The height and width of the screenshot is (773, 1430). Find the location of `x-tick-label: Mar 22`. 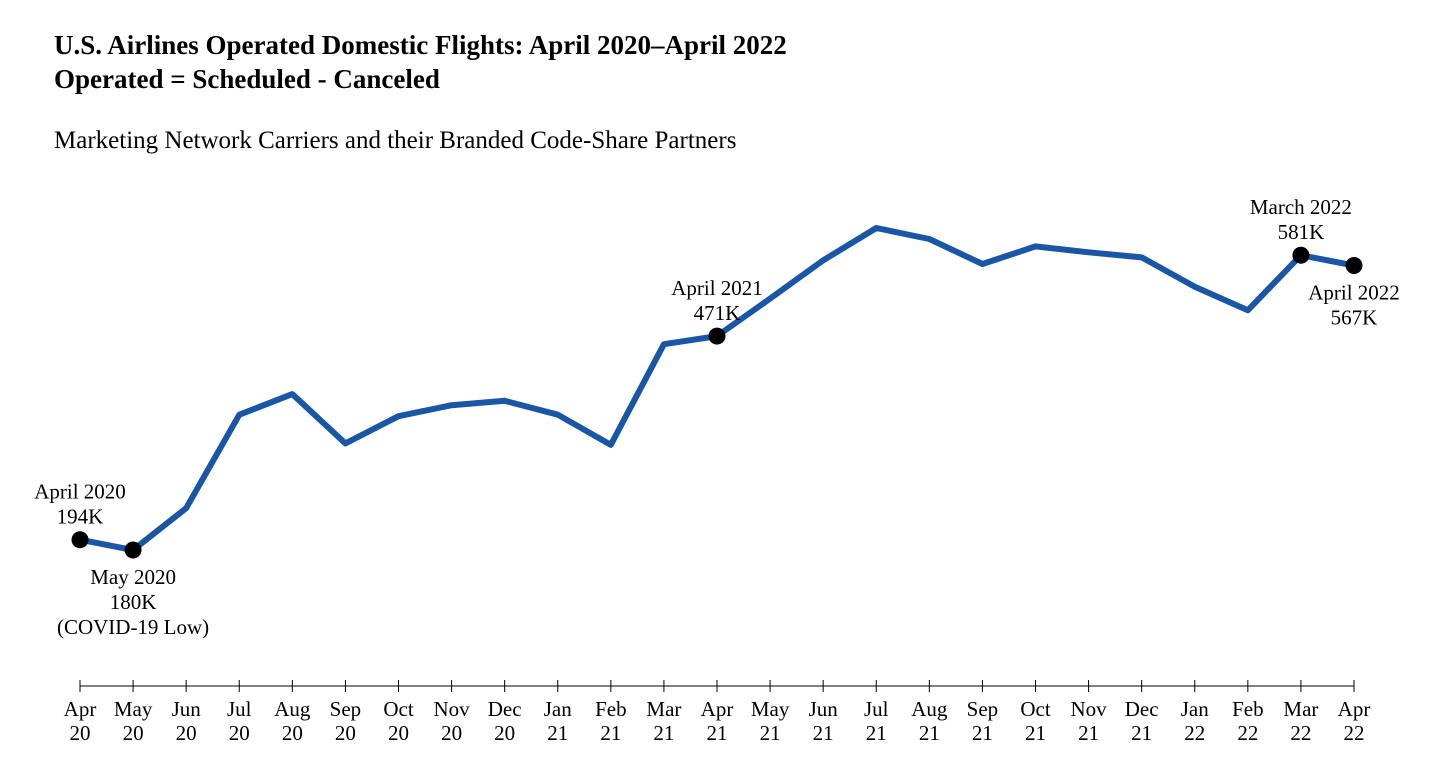

x-tick-label: Mar 22 is located at coordinates (1300, 721).